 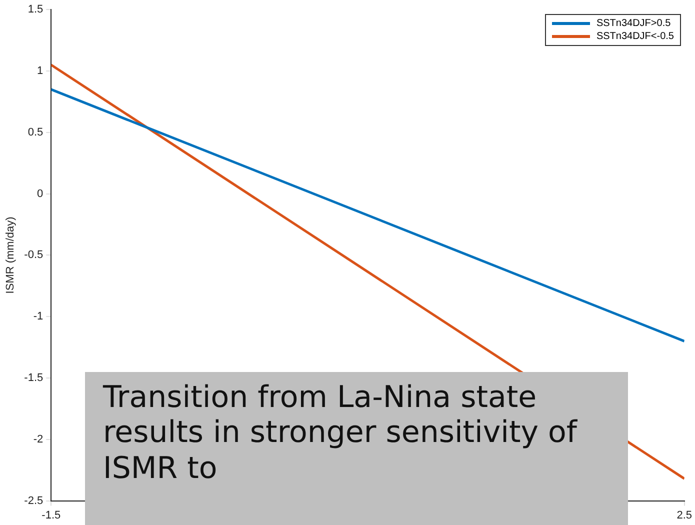 I want to click on legend-label: SSTn34DJF>0.5, so click(x=633, y=23).